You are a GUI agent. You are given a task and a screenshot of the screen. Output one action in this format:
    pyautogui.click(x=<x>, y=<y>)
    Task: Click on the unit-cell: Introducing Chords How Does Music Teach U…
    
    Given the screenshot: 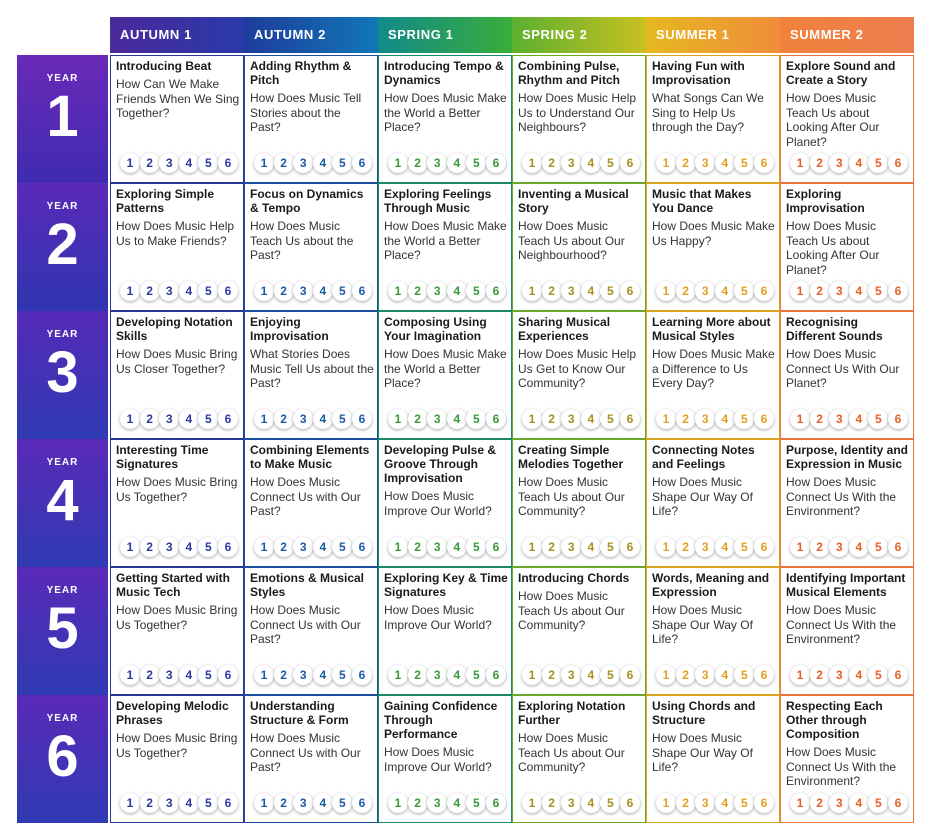 What is the action you would take?
    pyautogui.click(x=579, y=631)
    